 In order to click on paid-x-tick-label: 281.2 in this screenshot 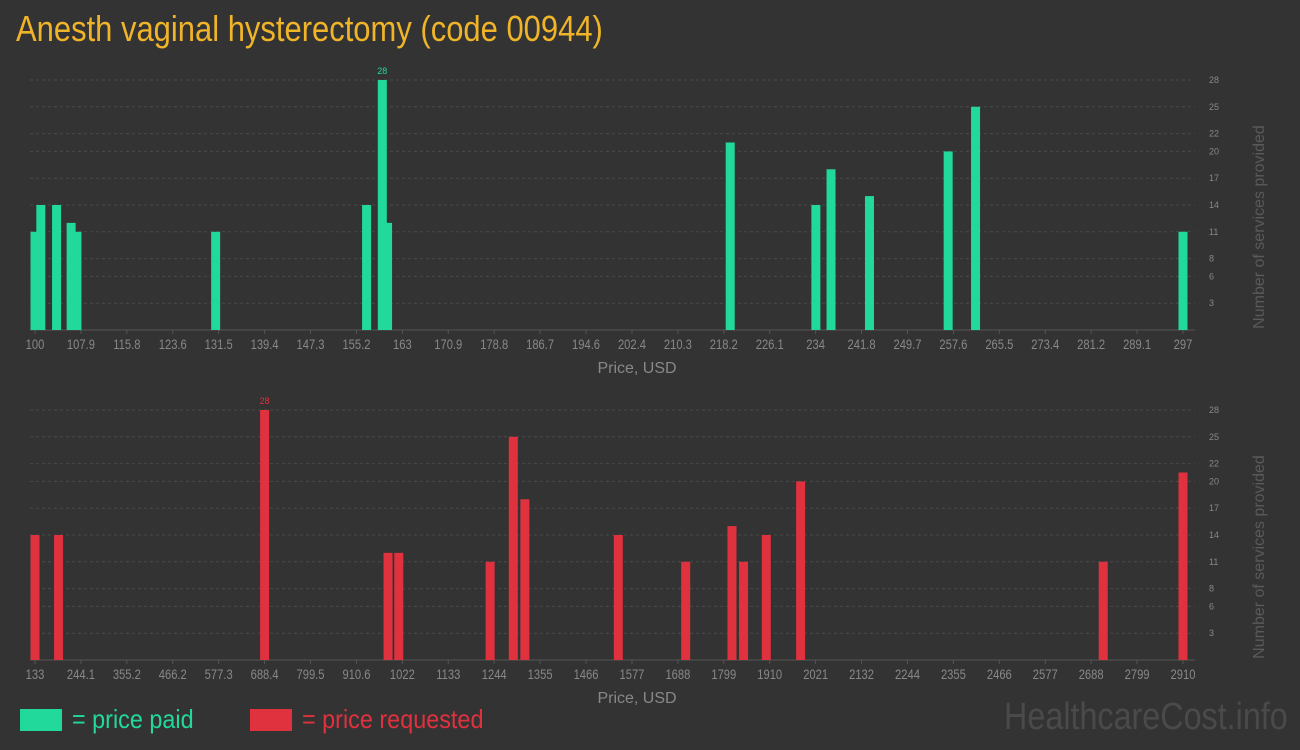, I will do `click(1091, 344)`.